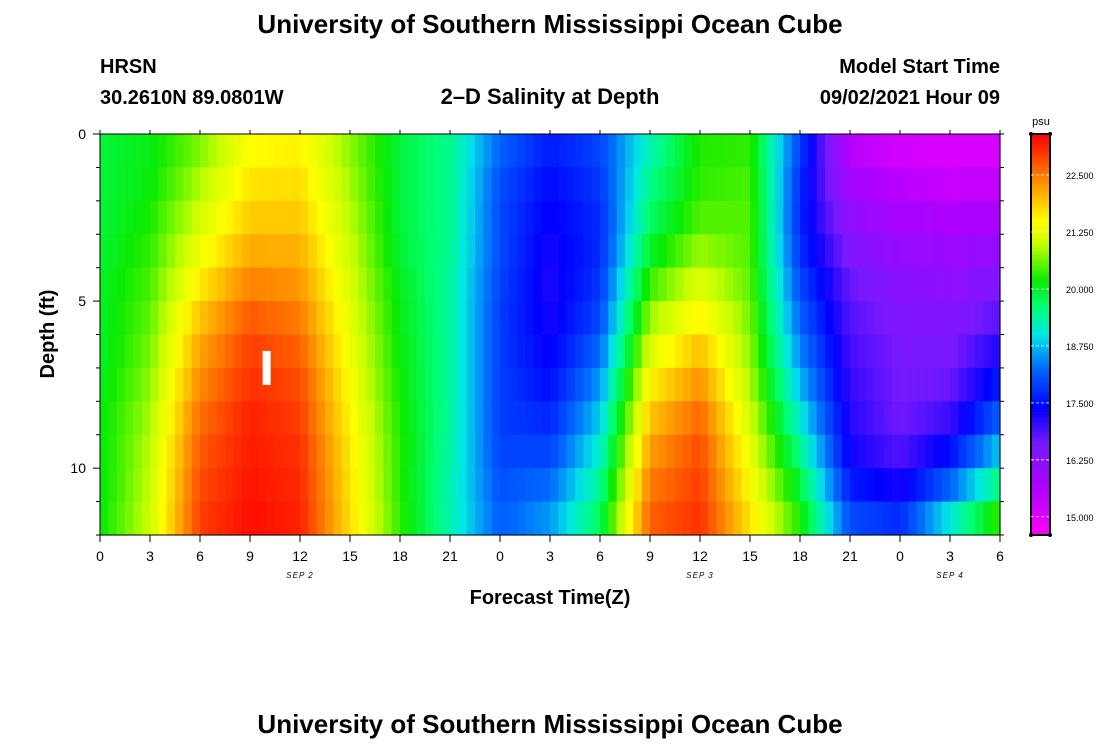  What do you see at coordinates (699, 575) in the screenshot?
I see `date-label: SEP 3` at bounding box center [699, 575].